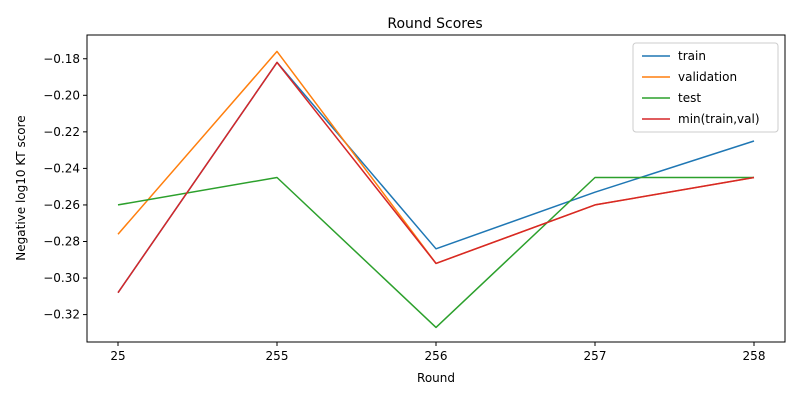 This screenshot has height=400, width=800. I want to click on legend: train validation test min(train,val), so click(705, 87).